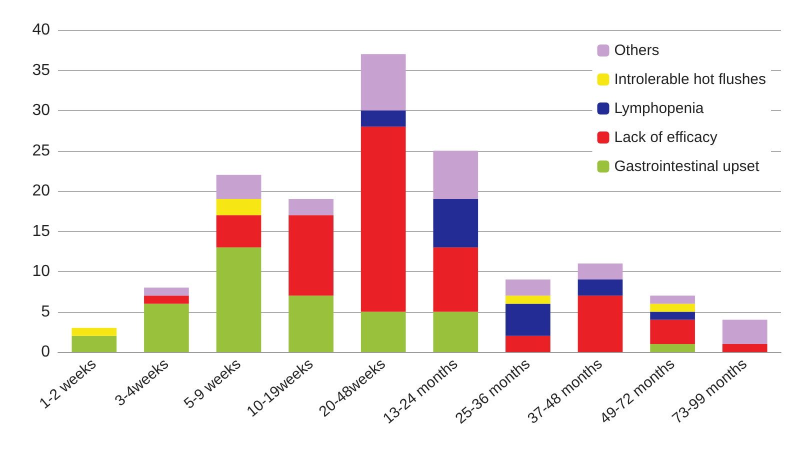 This screenshot has height=460, width=809. I want to click on y-tick-label: 20, so click(41, 191).